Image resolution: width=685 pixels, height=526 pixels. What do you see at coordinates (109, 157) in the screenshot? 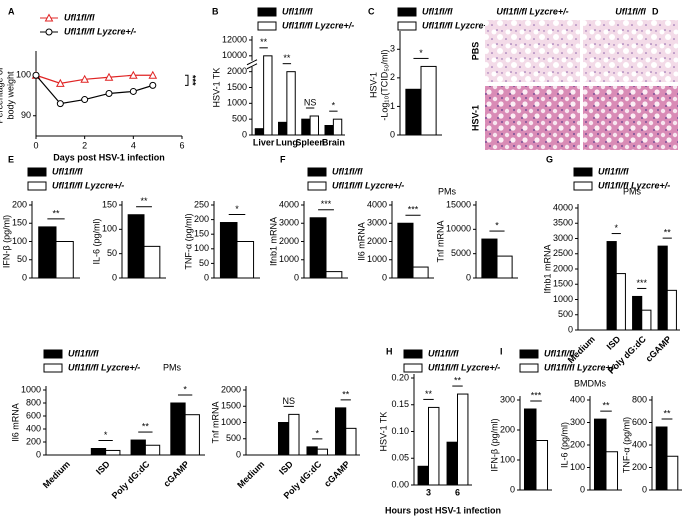
I see `x-axis-label: Days post HSV-1 infection` at bounding box center [109, 157].